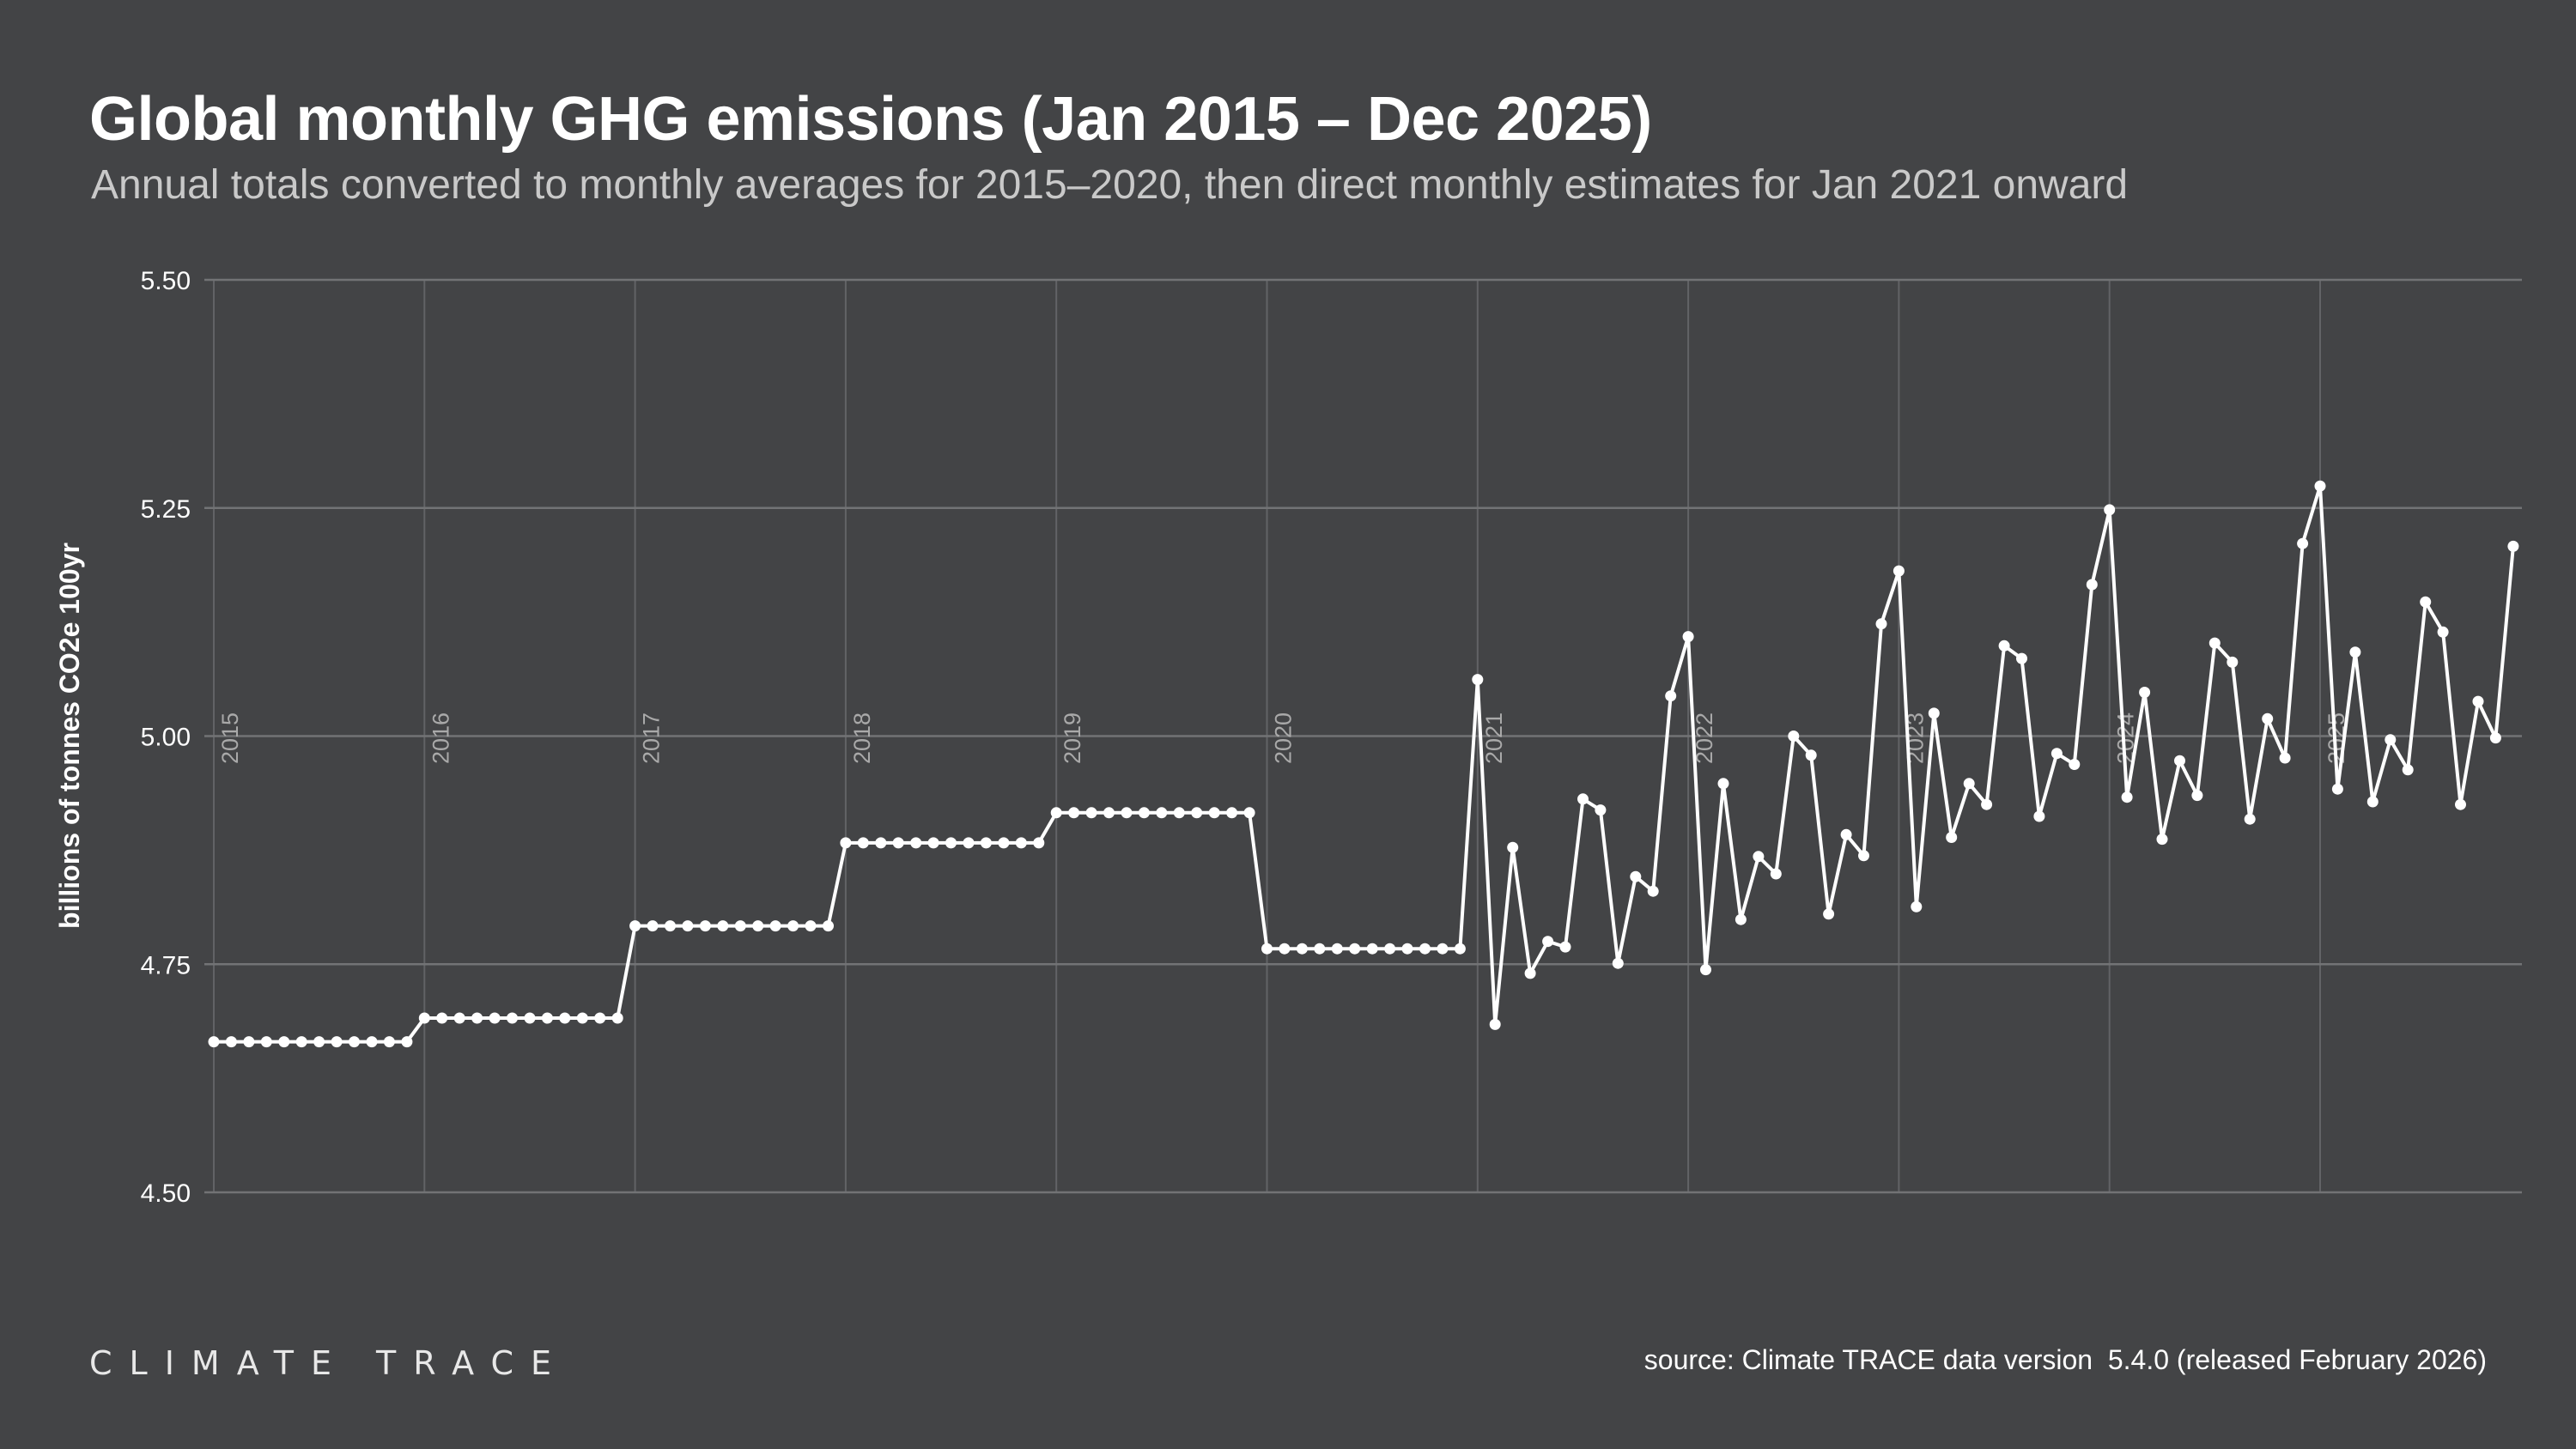 Image resolution: width=2576 pixels, height=1449 pixels. I want to click on year-label-2015: 2015, so click(230, 738).